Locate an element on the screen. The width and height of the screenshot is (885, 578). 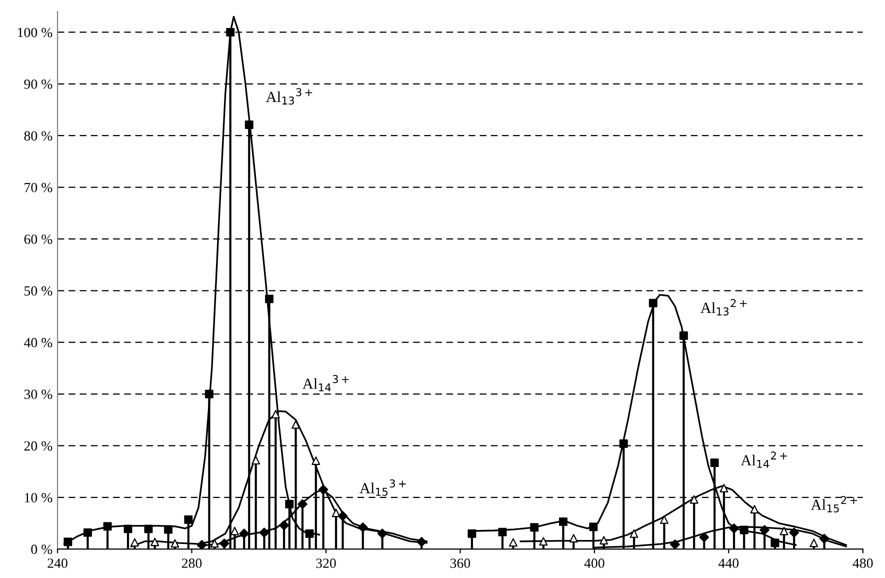
x-tick-label: 480 is located at coordinates (862, 563).